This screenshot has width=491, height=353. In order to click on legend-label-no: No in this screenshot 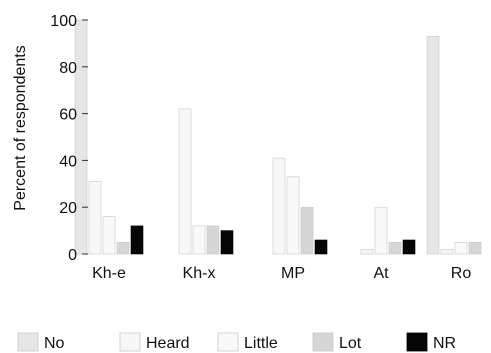, I will do `click(54, 343)`.